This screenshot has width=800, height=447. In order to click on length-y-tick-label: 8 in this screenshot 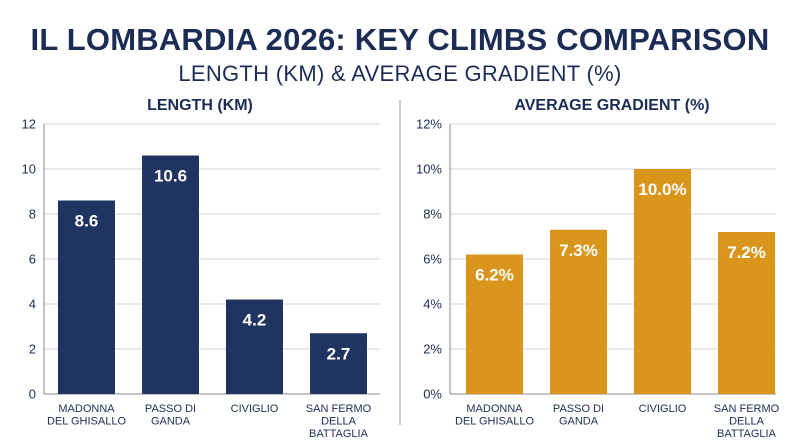, I will do `click(32, 214)`.